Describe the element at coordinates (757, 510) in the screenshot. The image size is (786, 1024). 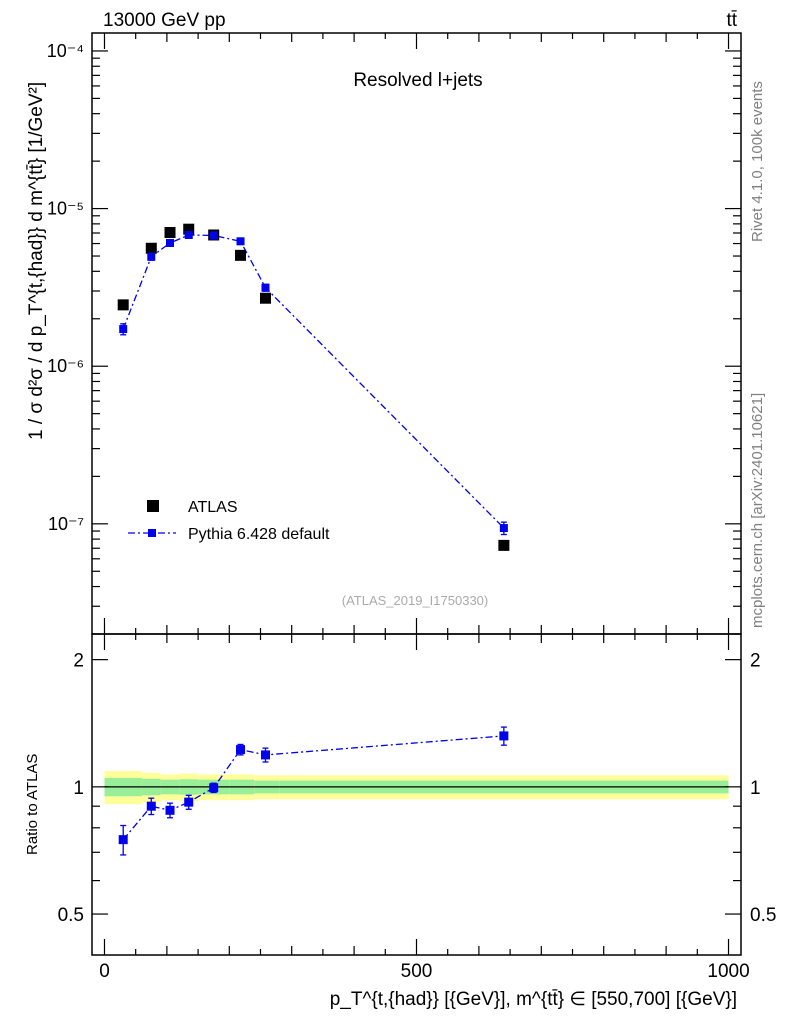
I see `mcplots-source-label: mcplots.cern.ch [arXiv:2401.10621]` at that location.